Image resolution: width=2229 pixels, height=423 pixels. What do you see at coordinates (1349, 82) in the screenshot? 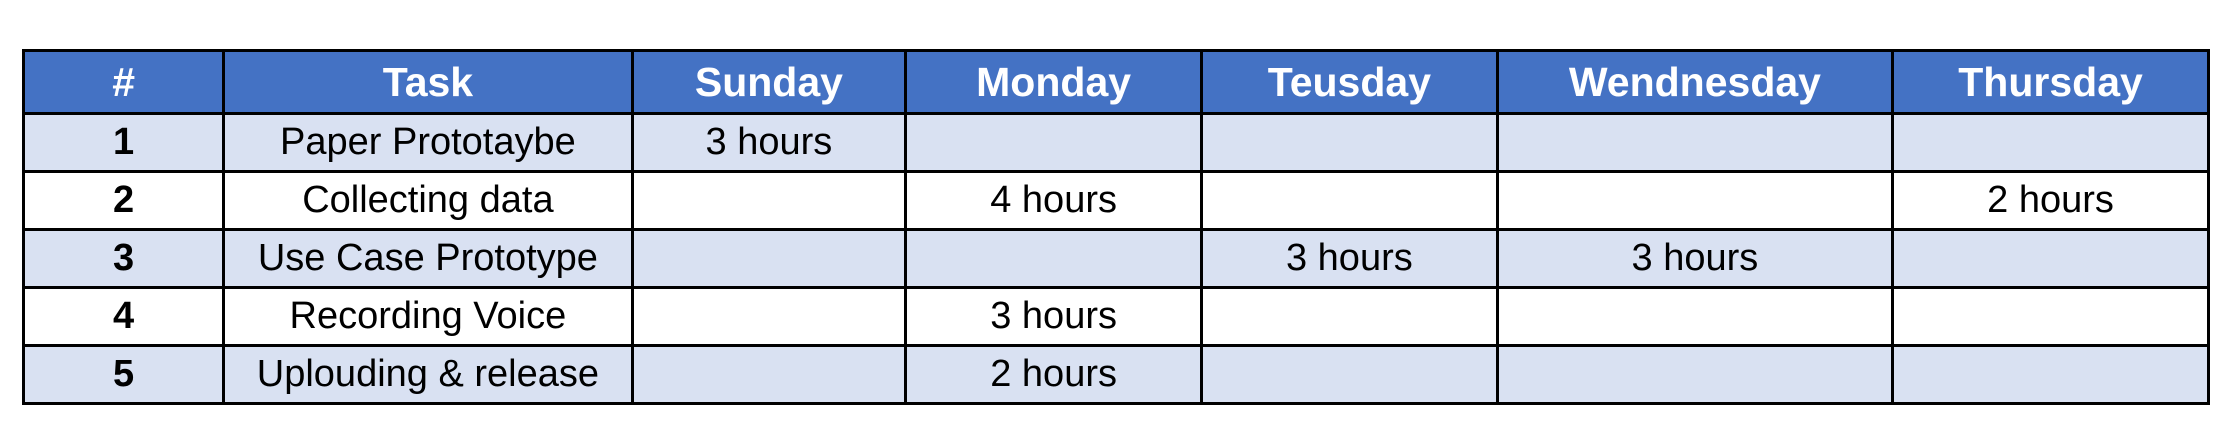
I see `header-tuesday: Teusday` at bounding box center [1349, 82].